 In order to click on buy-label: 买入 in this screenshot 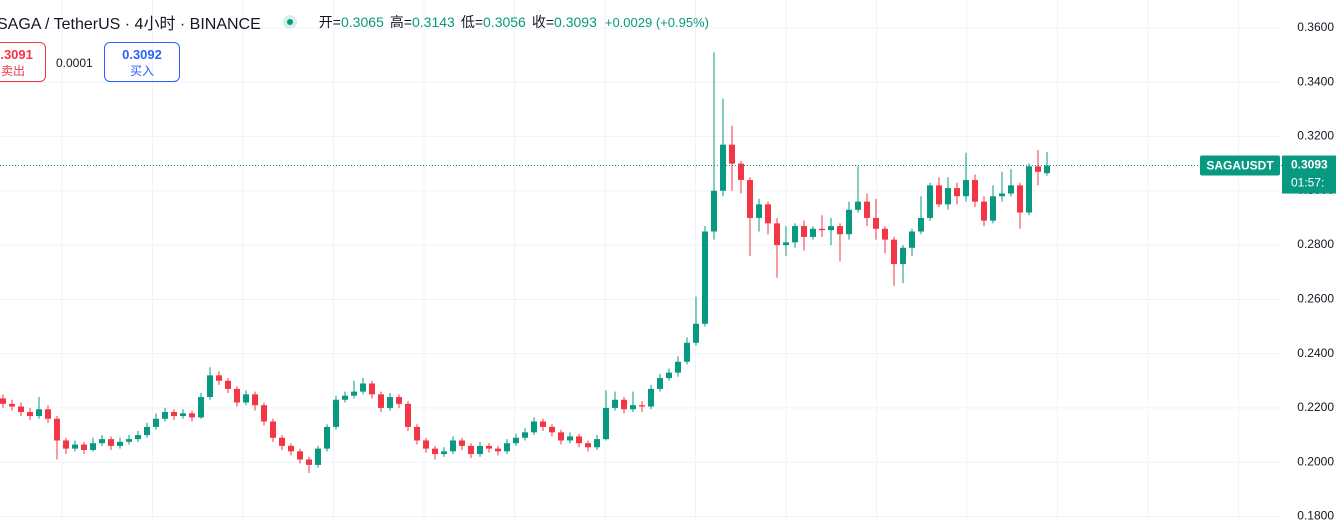, I will do `click(141, 71)`.